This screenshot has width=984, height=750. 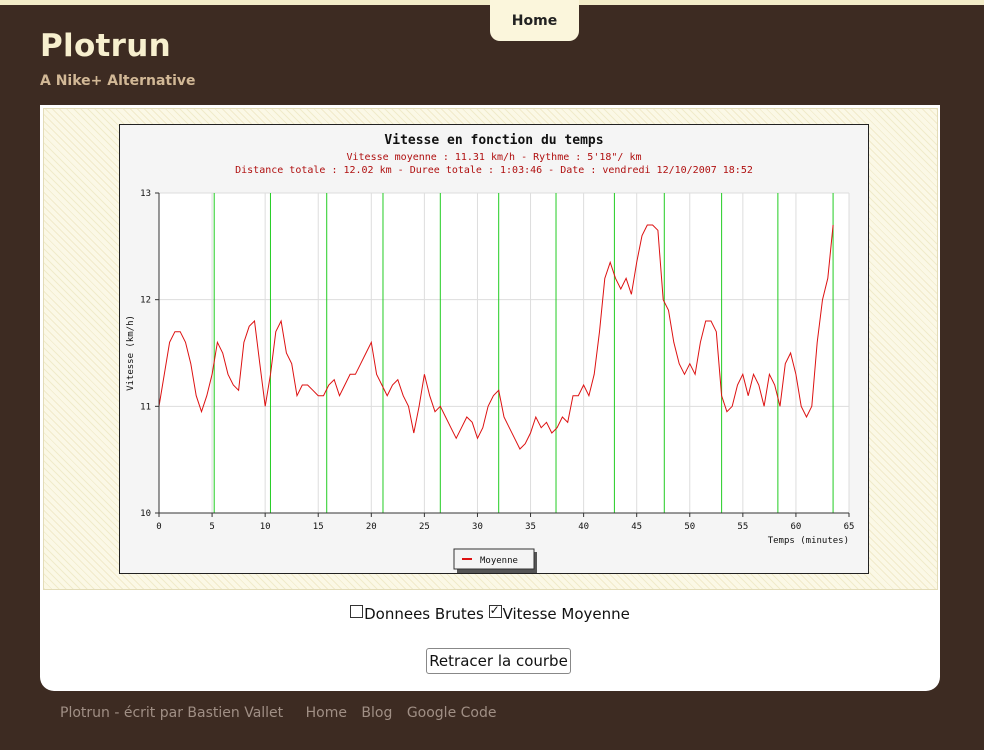 I want to click on legend-label-moyenne: Moyenne, so click(x=499, y=561).